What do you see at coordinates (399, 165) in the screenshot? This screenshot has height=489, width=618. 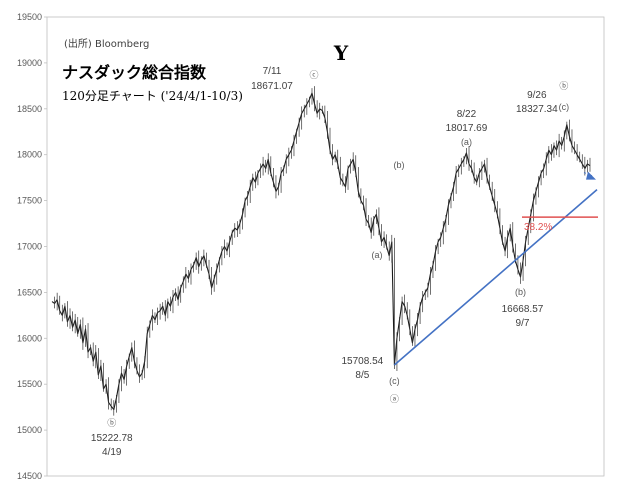 I see `sub-wave-b: (b)` at bounding box center [399, 165].